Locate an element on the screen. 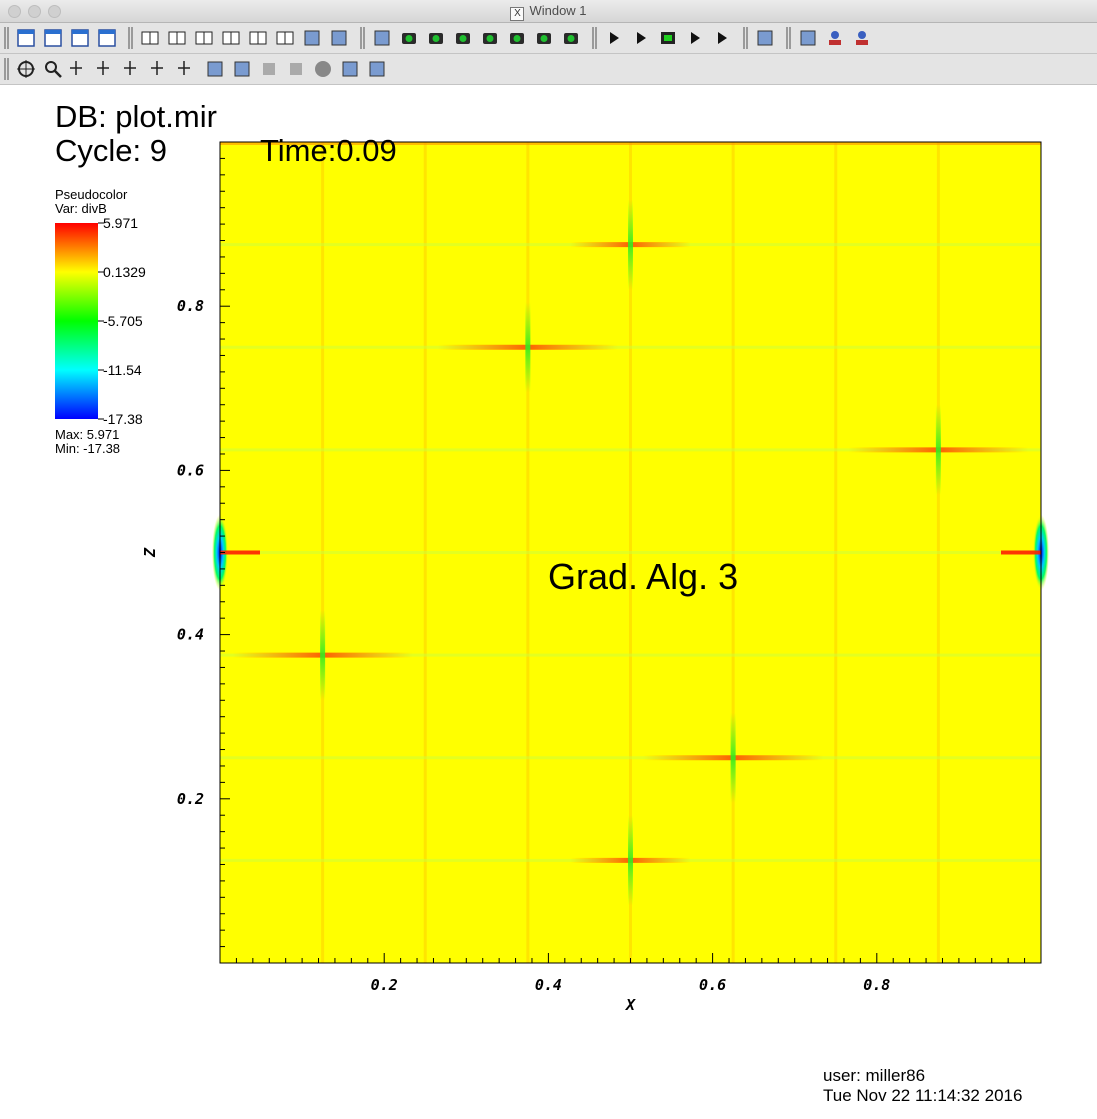 This screenshot has height=1119, width=1097. domain-pick-icon is located at coordinates (161, 69).